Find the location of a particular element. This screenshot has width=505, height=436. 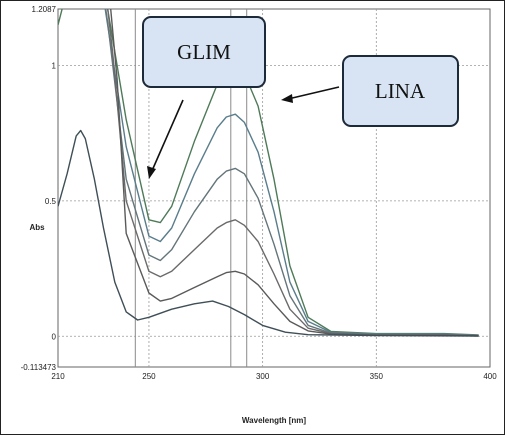

y-tick-label-4: -0.113473 is located at coordinates (39, 367).